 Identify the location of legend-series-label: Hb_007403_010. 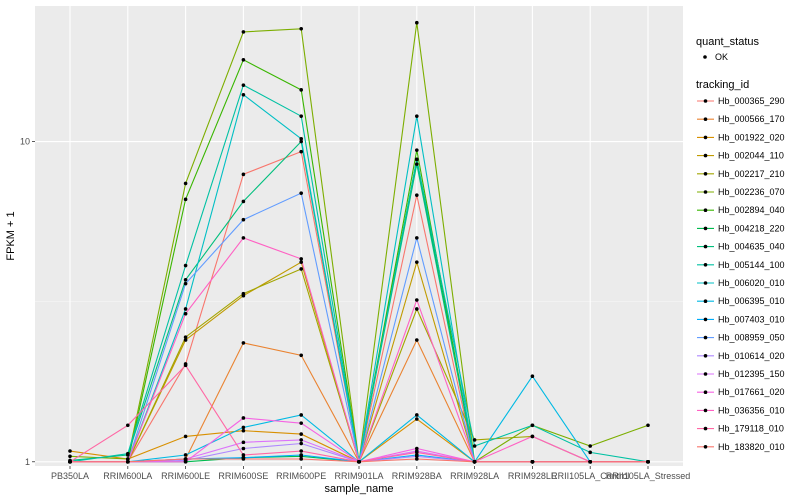
(751, 319).